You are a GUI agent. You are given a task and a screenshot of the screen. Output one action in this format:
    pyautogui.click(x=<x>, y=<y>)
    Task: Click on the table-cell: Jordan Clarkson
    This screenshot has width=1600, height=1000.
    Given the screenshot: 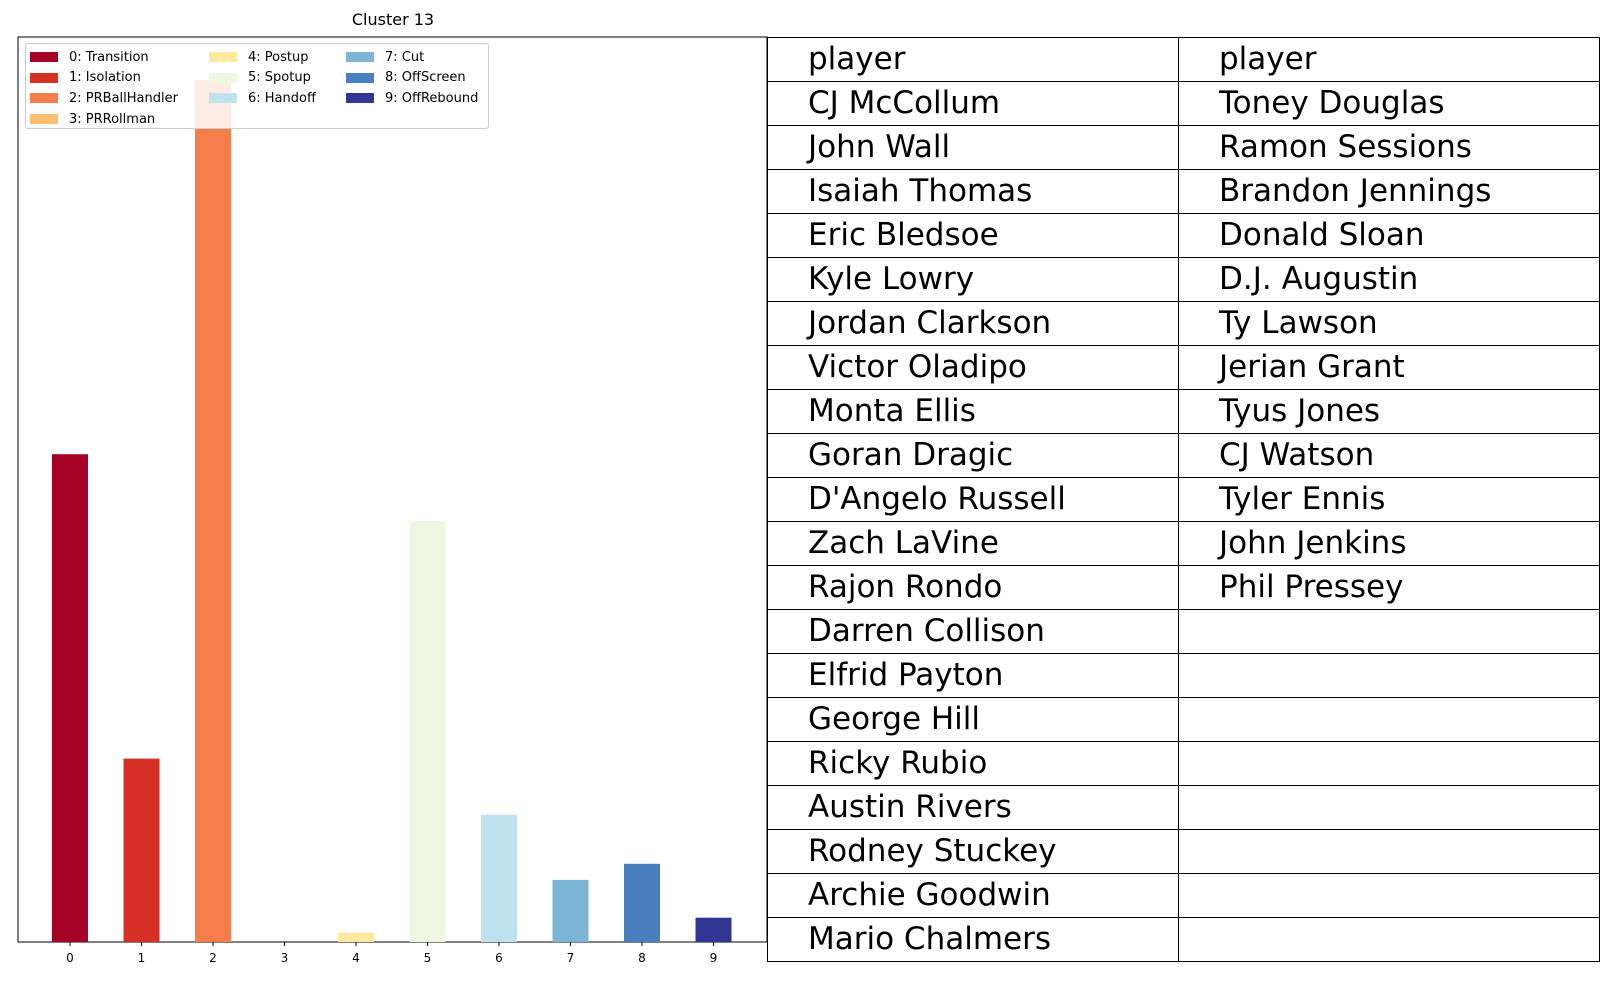 What is the action you would take?
    pyautogui.click(x=973, y=323)
    